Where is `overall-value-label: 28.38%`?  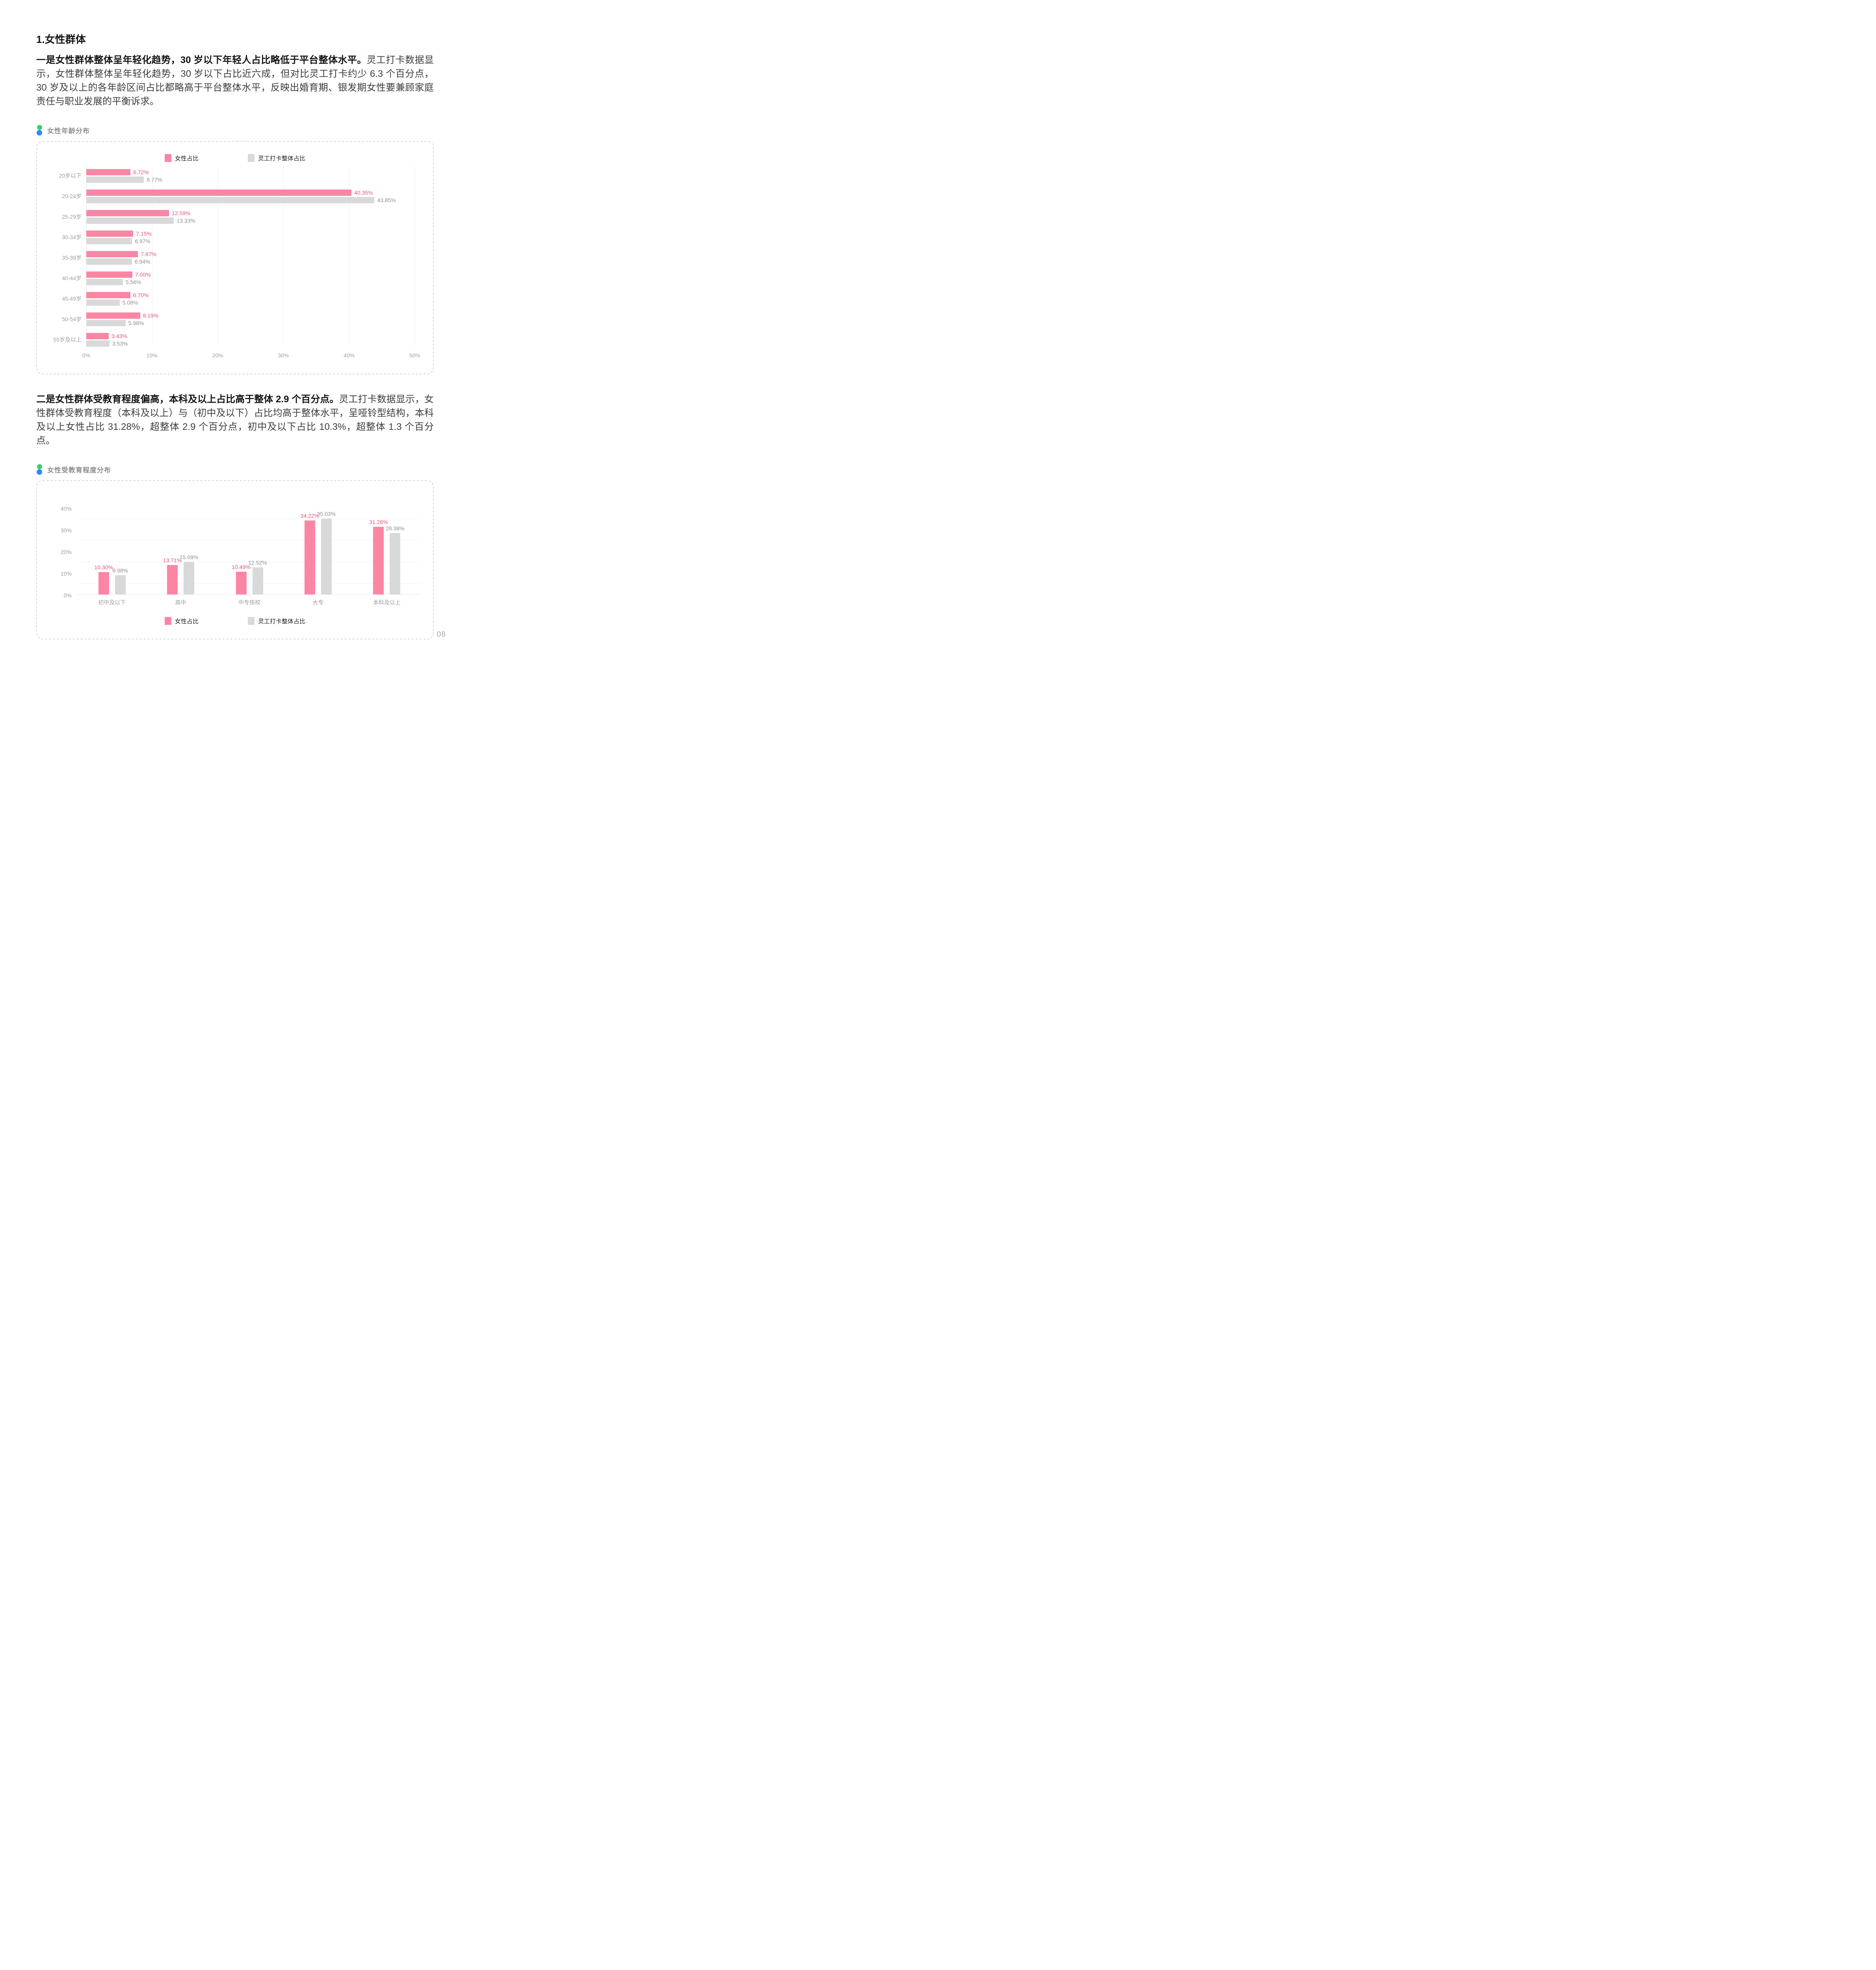 overall-value-label: 28.38% is located at coordinates (395, 528).